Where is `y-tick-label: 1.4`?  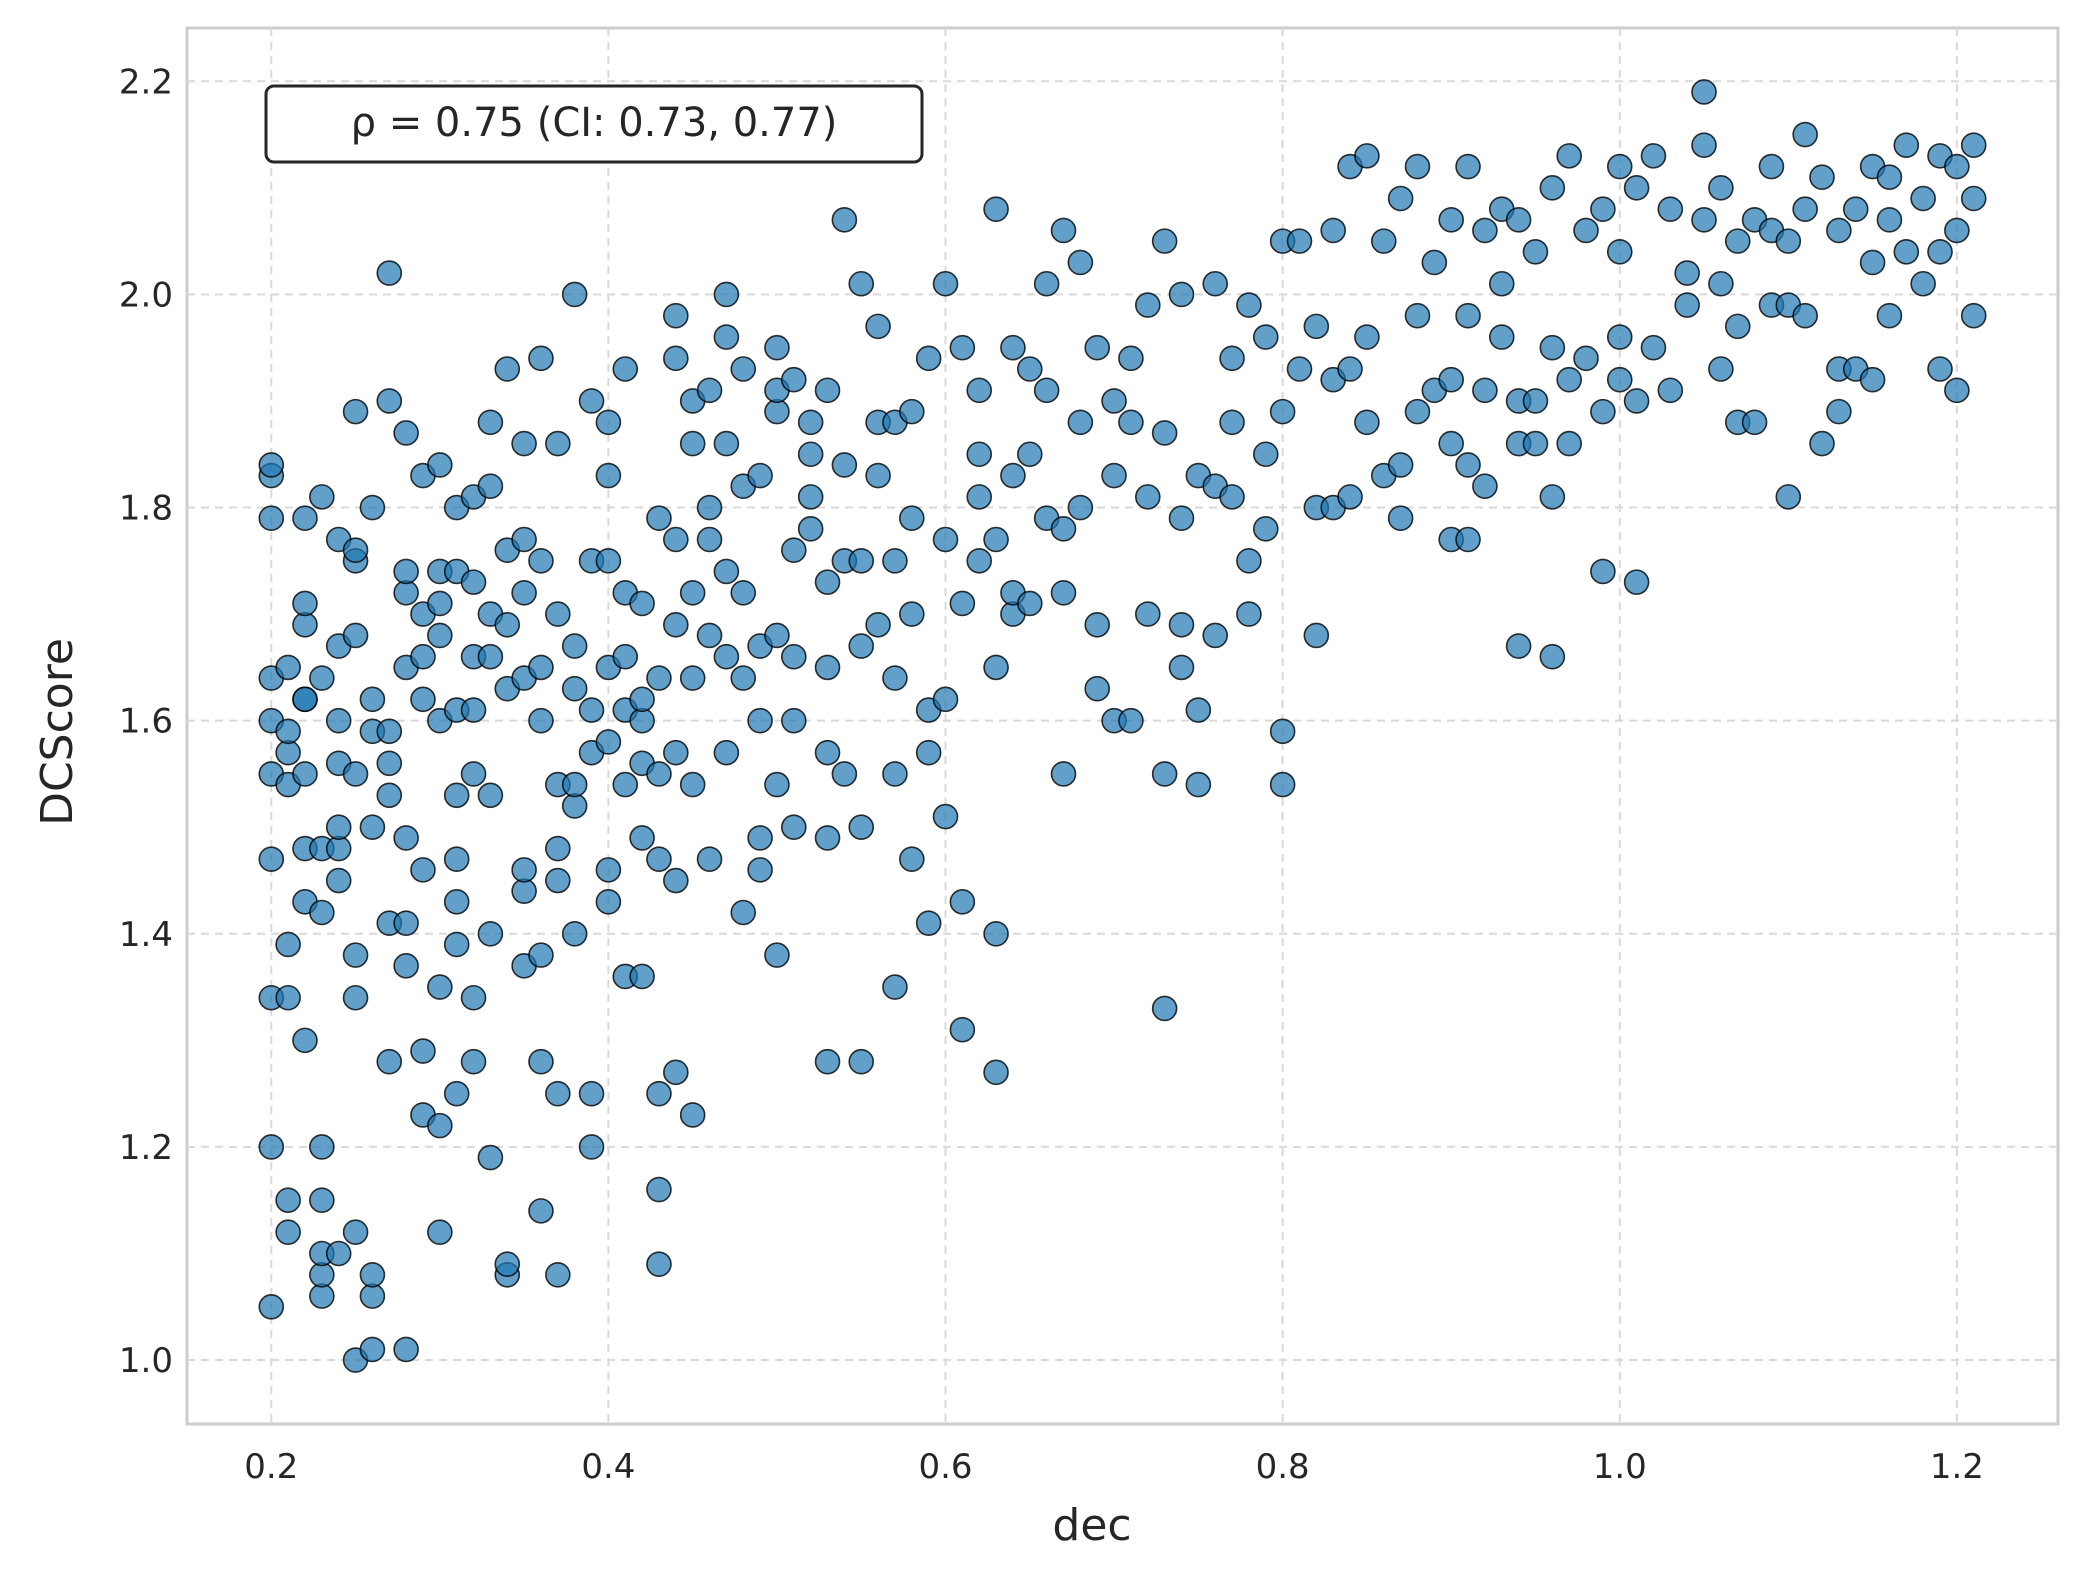 y-tick-label: 1.4 is located at coordinates (146, 935).